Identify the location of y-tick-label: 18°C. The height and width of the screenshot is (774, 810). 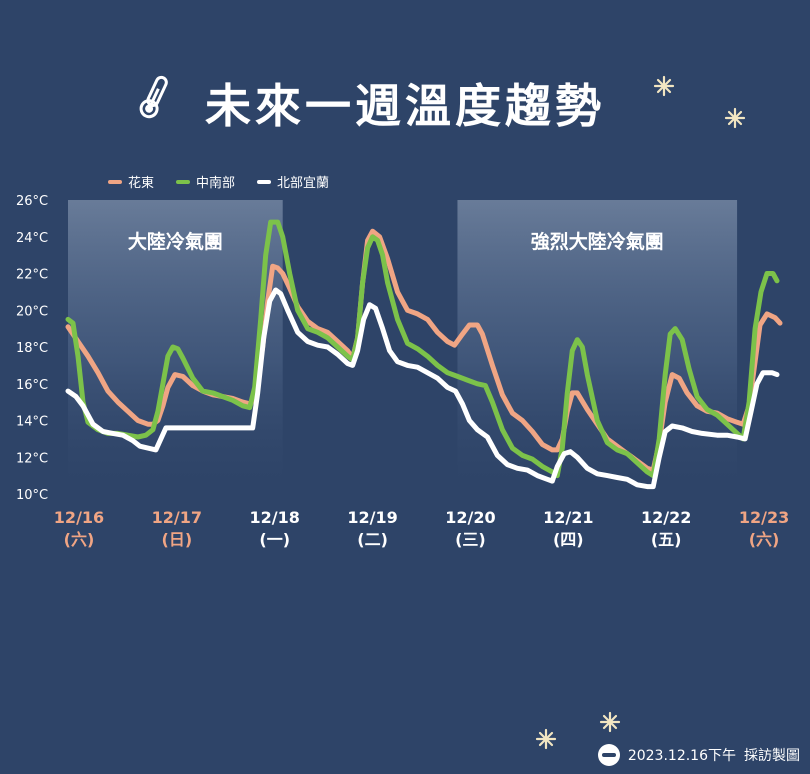
(32, 348).